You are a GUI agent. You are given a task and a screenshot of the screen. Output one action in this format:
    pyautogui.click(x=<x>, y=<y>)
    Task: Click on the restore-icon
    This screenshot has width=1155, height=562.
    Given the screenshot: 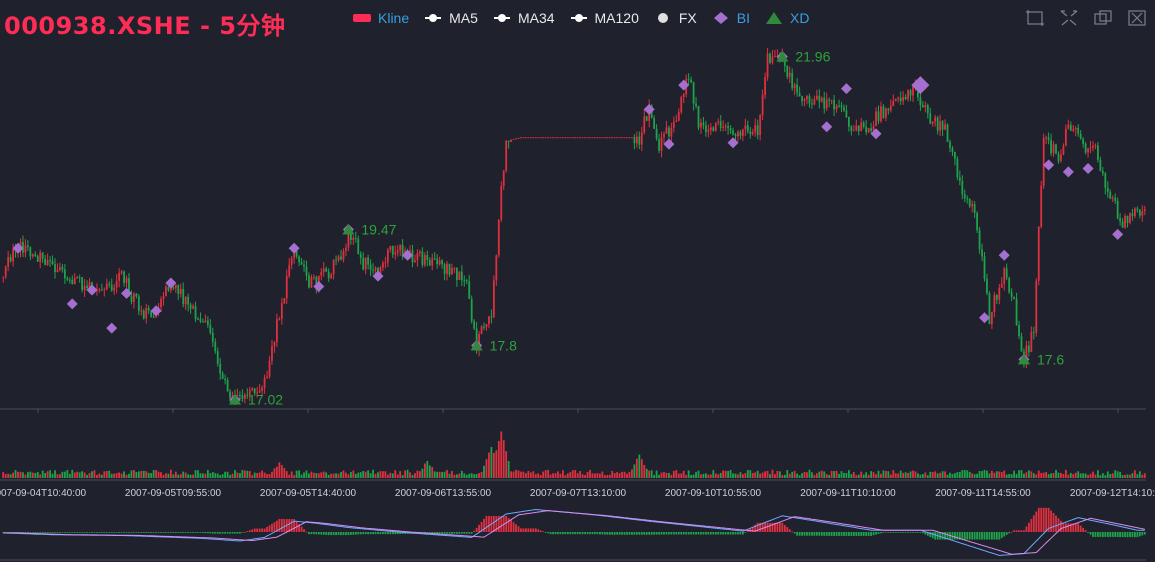 What is the action you would take?
    pyautogui.click(x=1103, y=18)
    